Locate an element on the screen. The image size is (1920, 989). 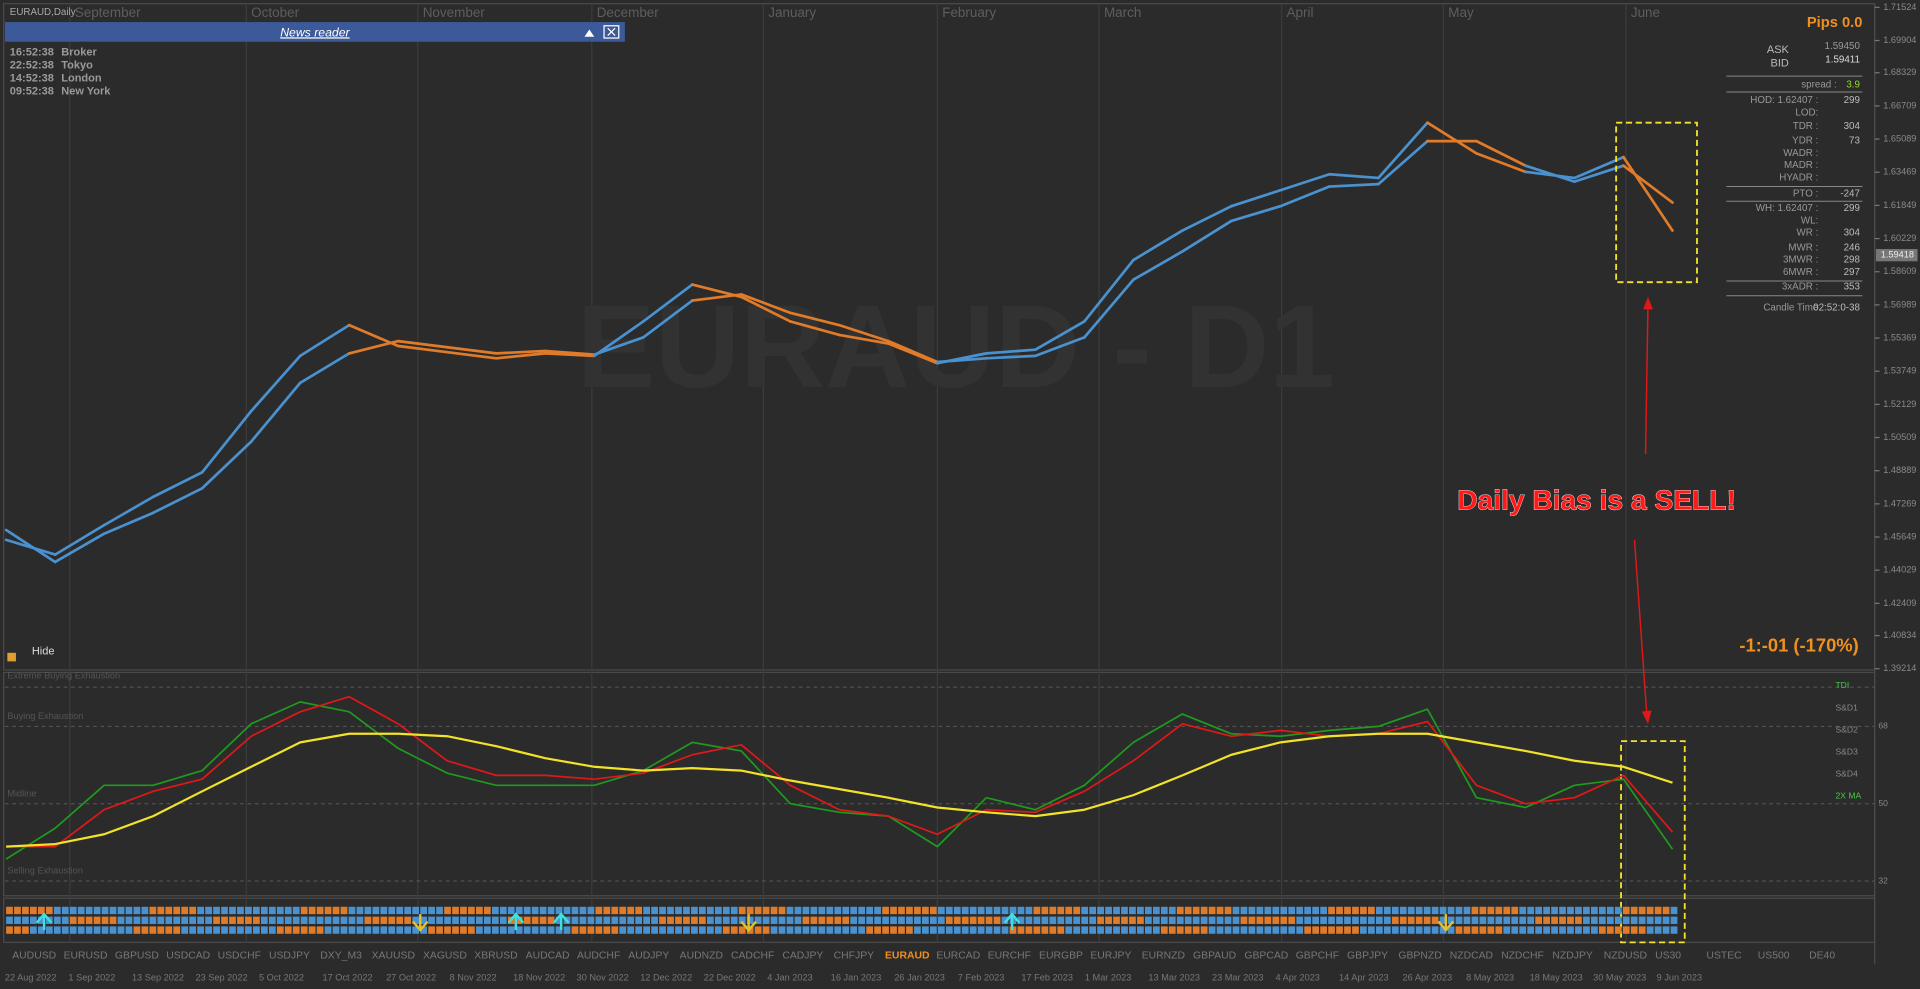
symbol-tab: AUDNZD is located at coordinates (702, 956).